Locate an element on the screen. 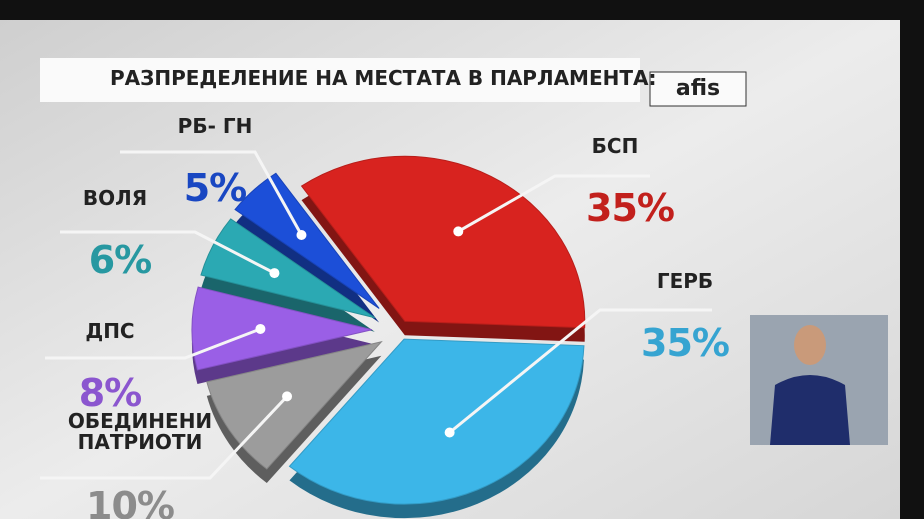 The height and width of the screenshot is (519, 924). category-label: ВОЛЯ is located at coordinates (115, 198).